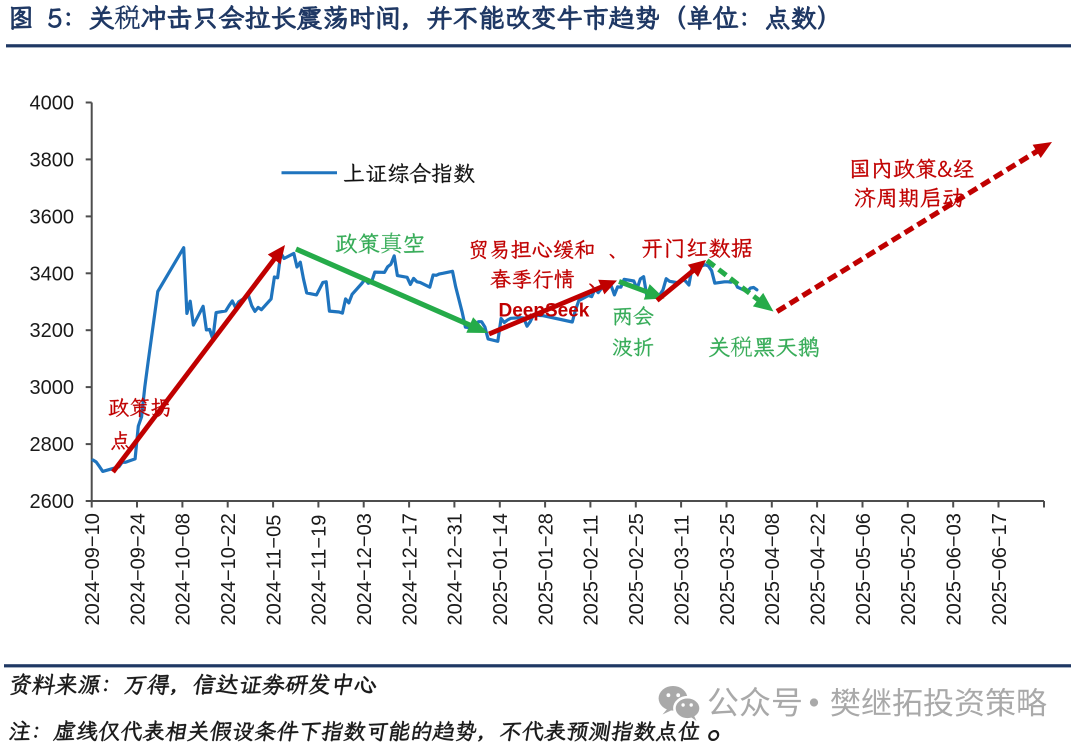 This screenshot has width=1080, height=748. Describe the element at coordinates (501, 569) in the screenshot. I see `svg-text: 2025−01−14` at that location.